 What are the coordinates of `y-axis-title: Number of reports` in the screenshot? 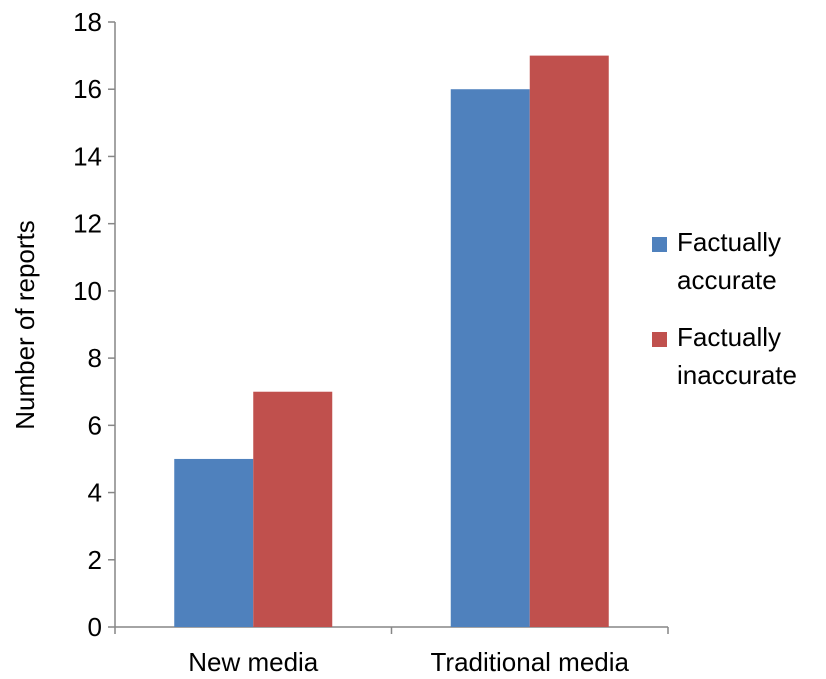 It's located at (25, 325).